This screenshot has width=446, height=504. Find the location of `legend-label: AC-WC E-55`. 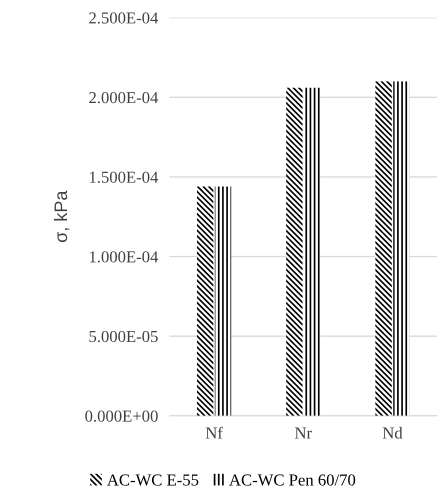

legend-label: AC-WC E-55 is located at coordinates (152, 480).